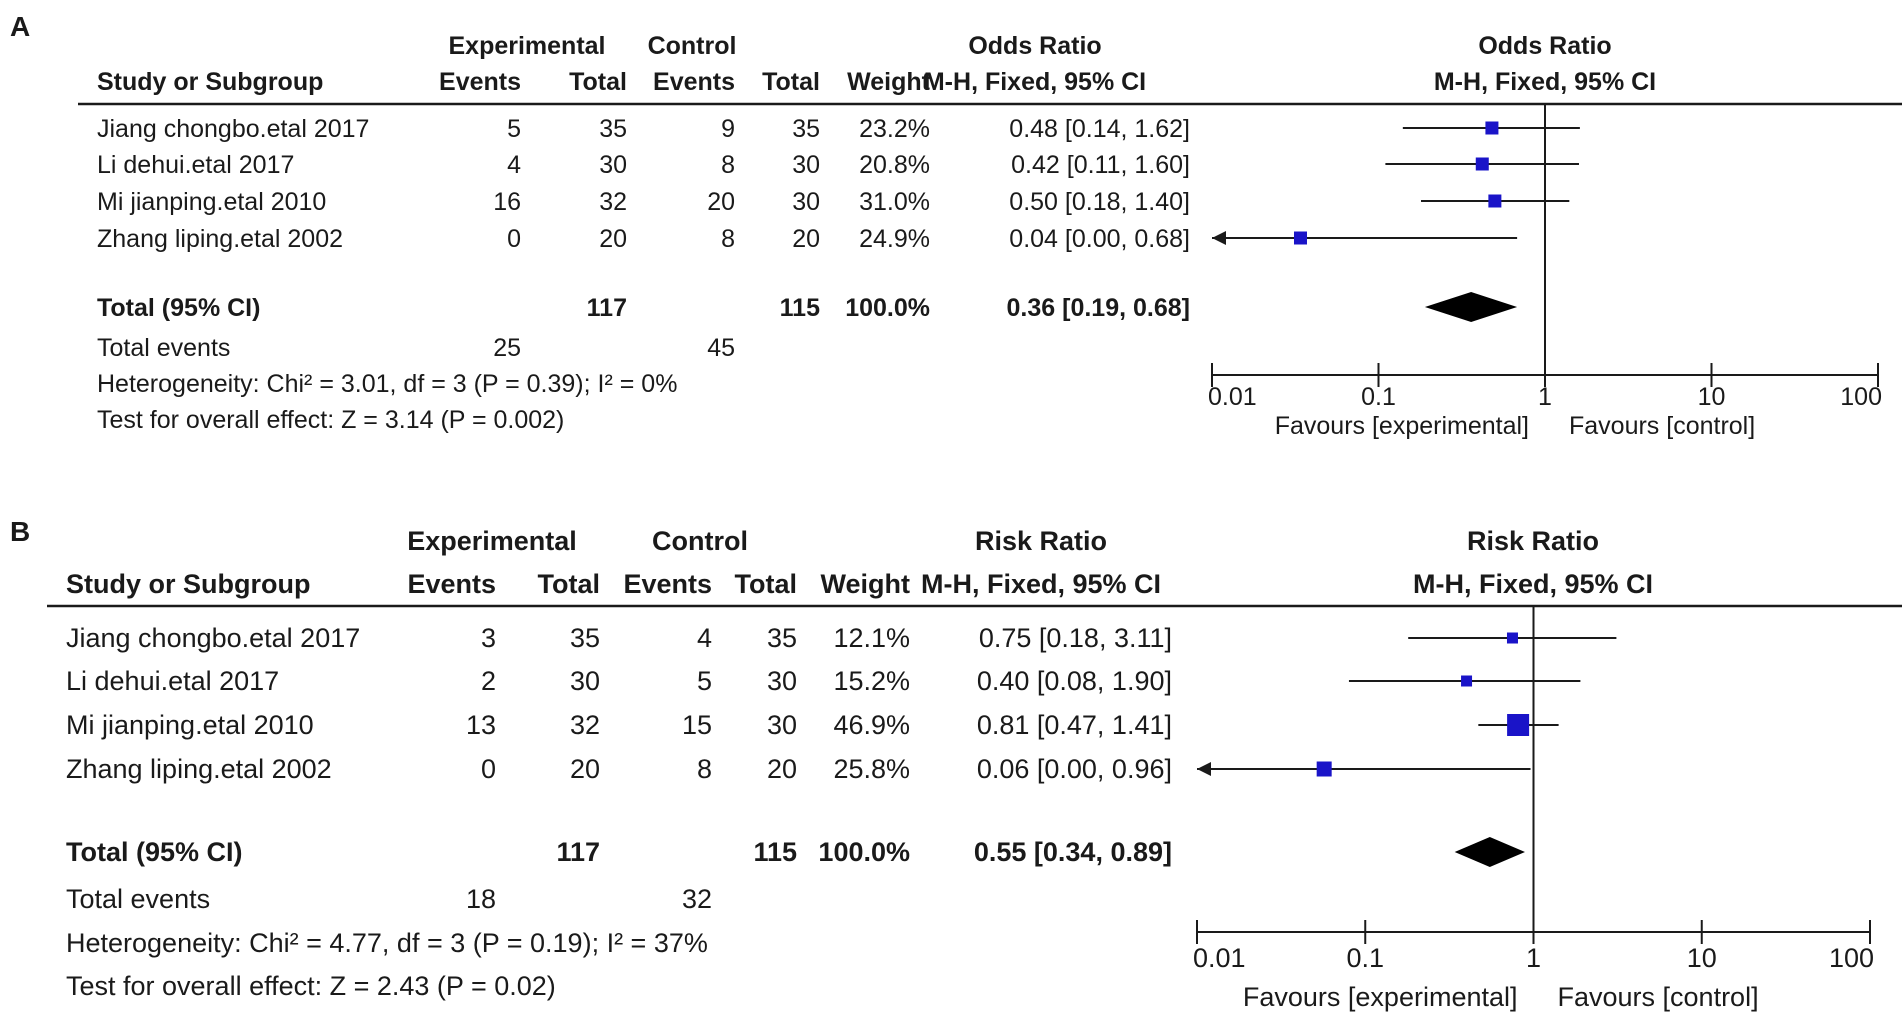 This screenshot has width=1902, height=1026. What do you see at coordinates (1073, 852) in the screenshot?
I see `total-ci: 0.55 [0.34, 0.89]` at bounding box center [1073, 852].